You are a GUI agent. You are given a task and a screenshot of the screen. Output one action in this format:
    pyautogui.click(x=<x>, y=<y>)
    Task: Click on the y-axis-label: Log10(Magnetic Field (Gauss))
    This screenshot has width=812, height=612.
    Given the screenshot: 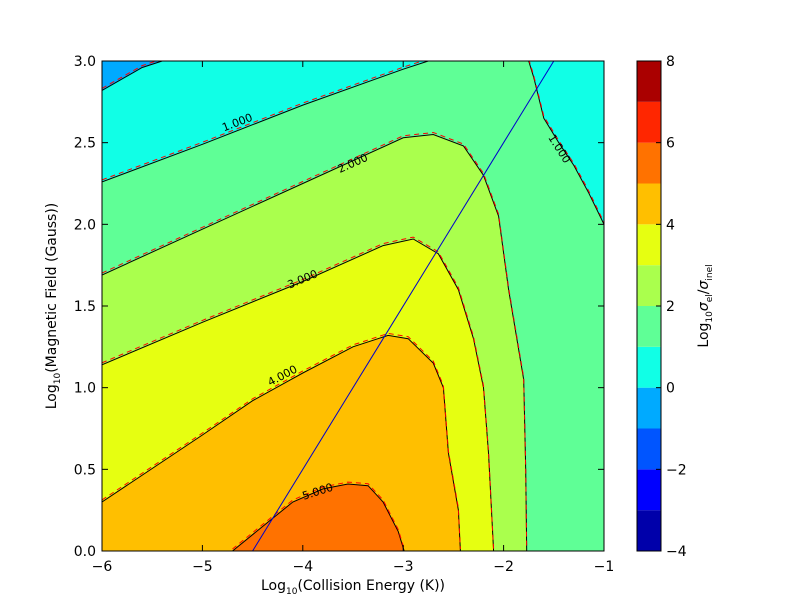 What is the action you would take?
    pyautogui.click(x=53, y=306)
    